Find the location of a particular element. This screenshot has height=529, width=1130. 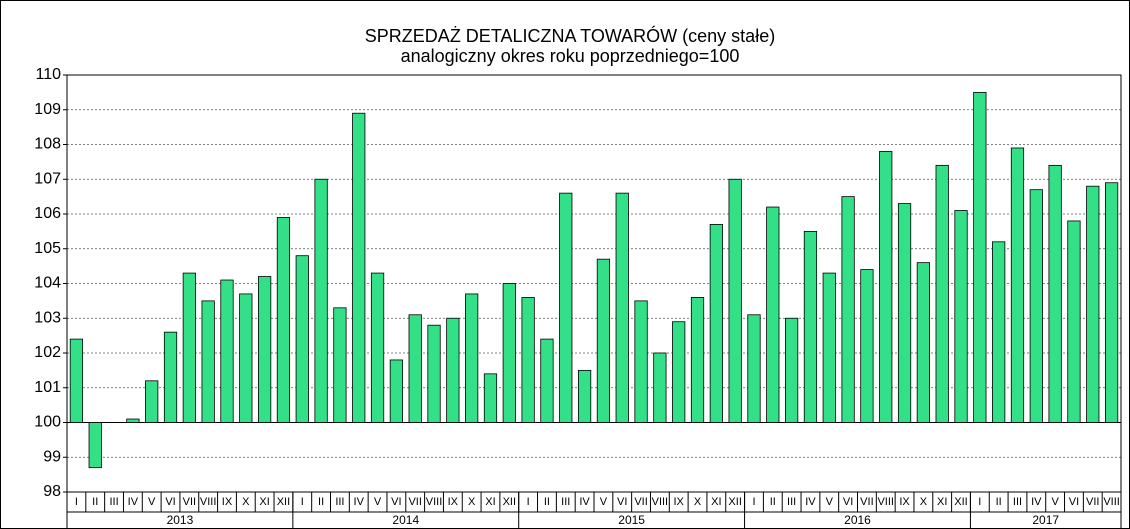

chart-title: SPRZEDAŻ DETALICZNA TOWARÓW (ceny stałe) is located at coordinates (570, 35).